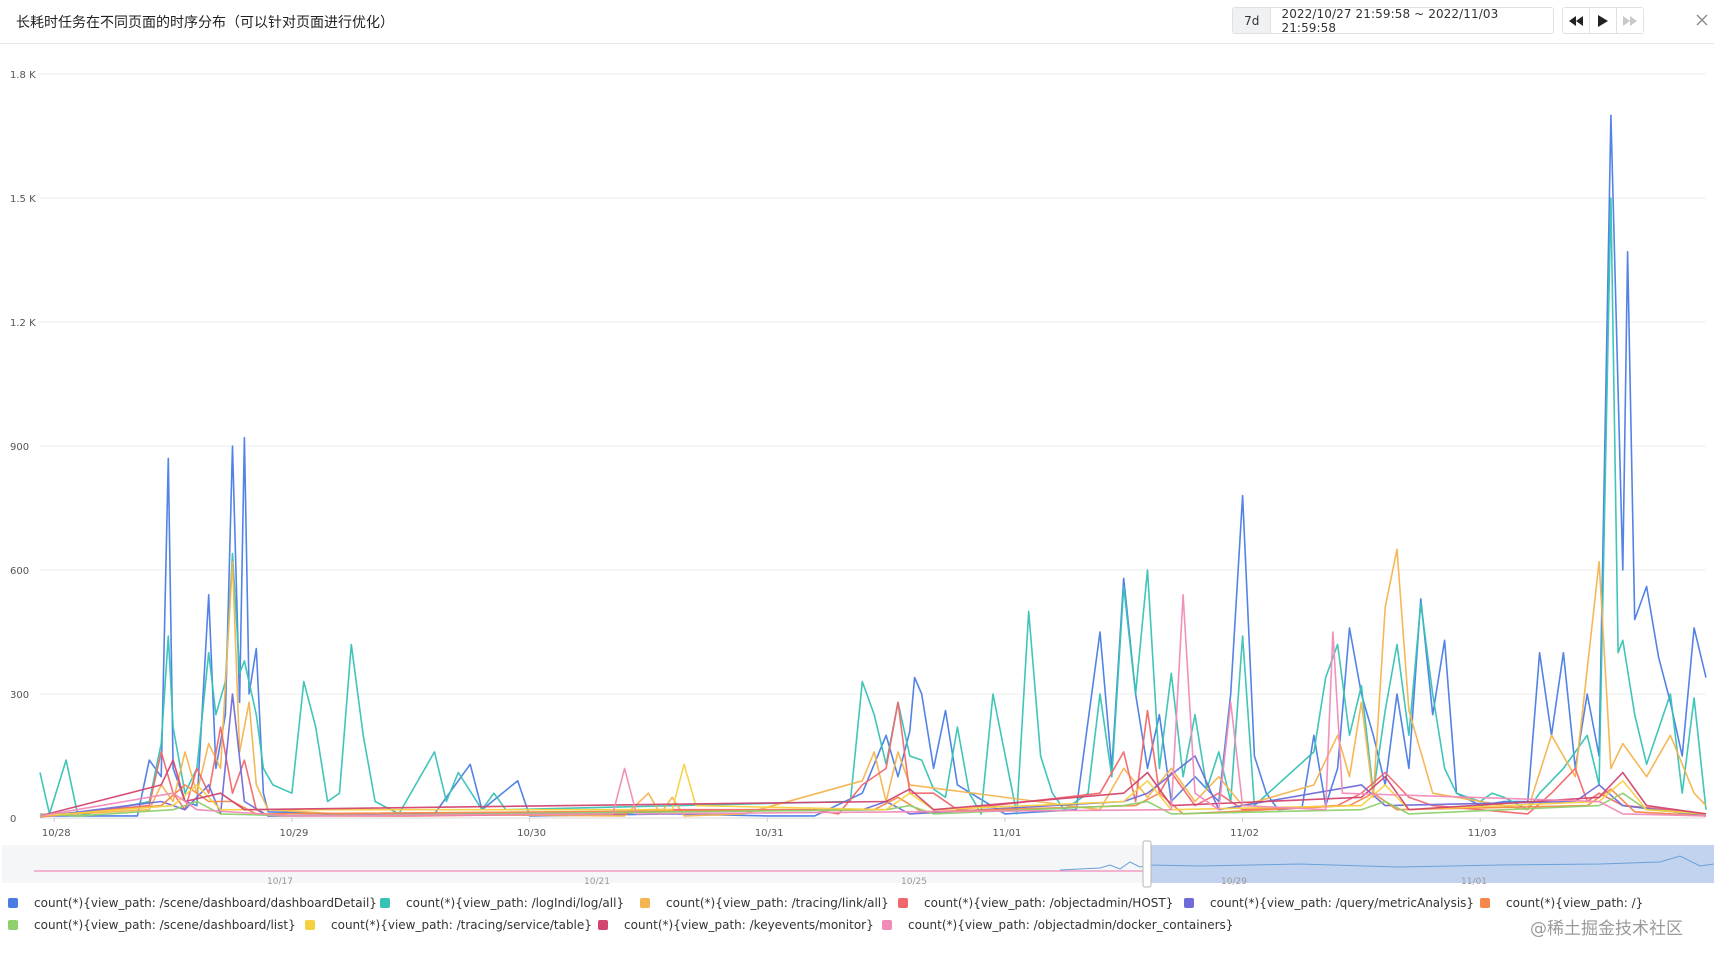  Describe the element at coordinates (858, 864) in the screenshot. I see `time-overview-slider: 10/17 10/21 10/25 10/29 11/01` at that location.